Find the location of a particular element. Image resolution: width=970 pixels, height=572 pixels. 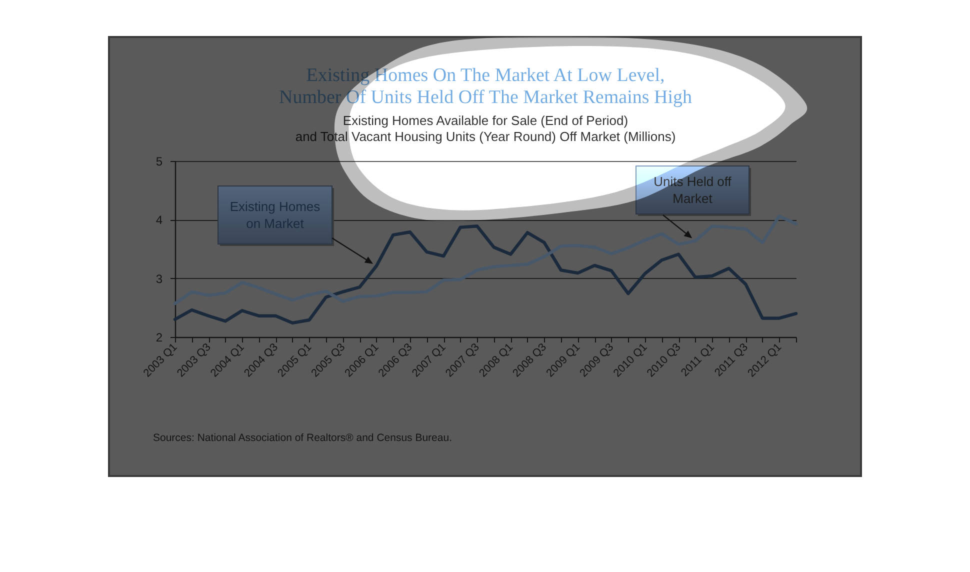

y-tick-label: 3 is located at coordinates (159, 279).